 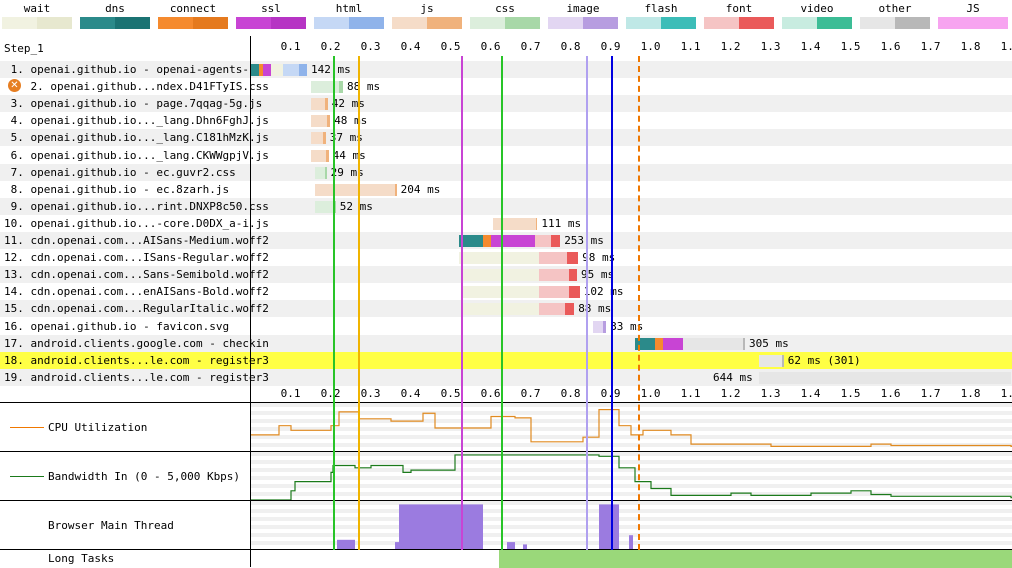 I want to click on tick-label: 1.2, so click(x=730, y=393).